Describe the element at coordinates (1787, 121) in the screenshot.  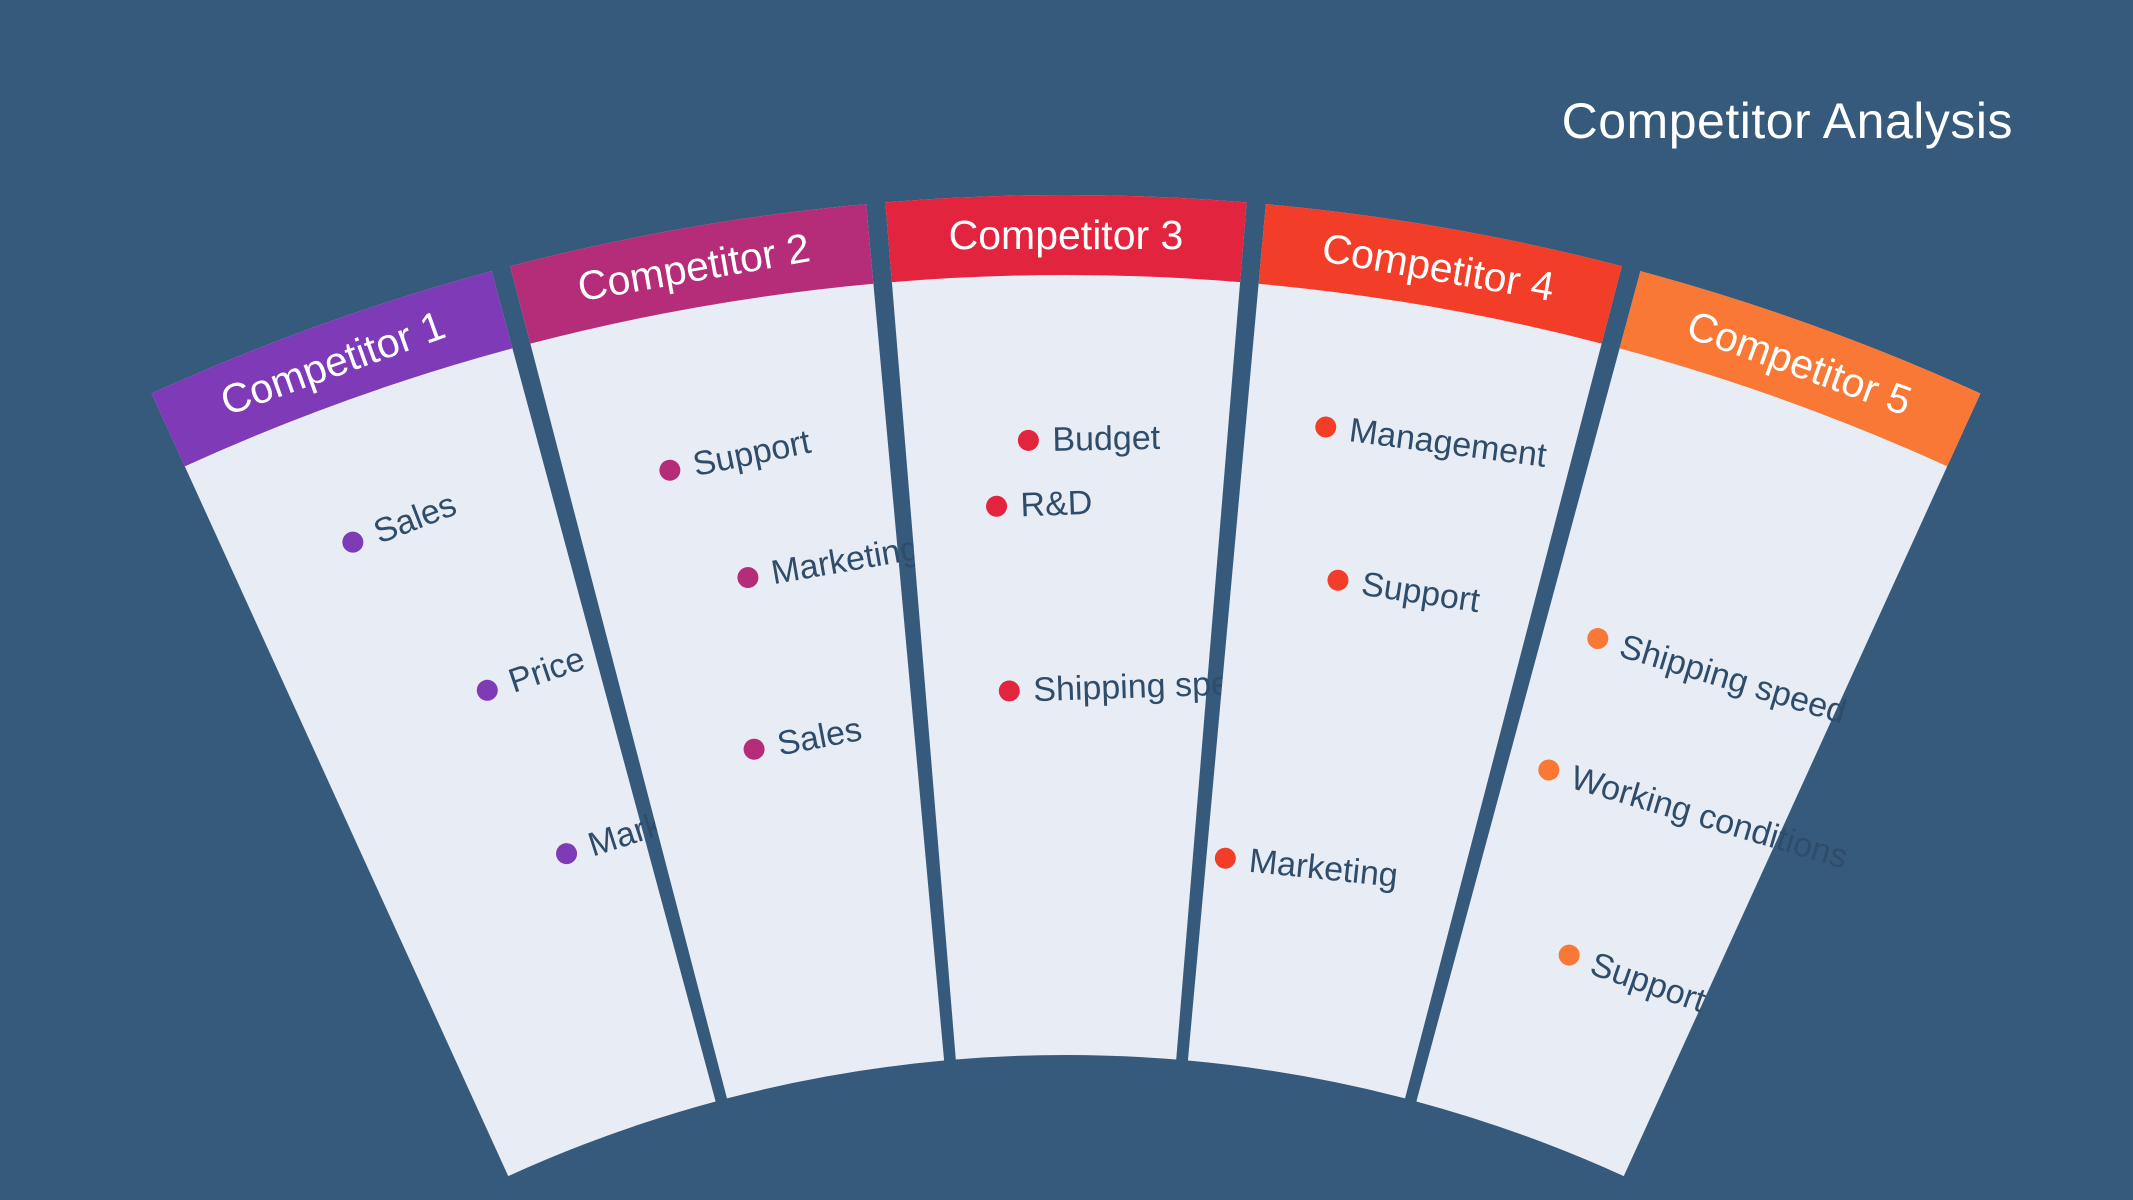
I see `page-title: Competitor Analysis` at that location.